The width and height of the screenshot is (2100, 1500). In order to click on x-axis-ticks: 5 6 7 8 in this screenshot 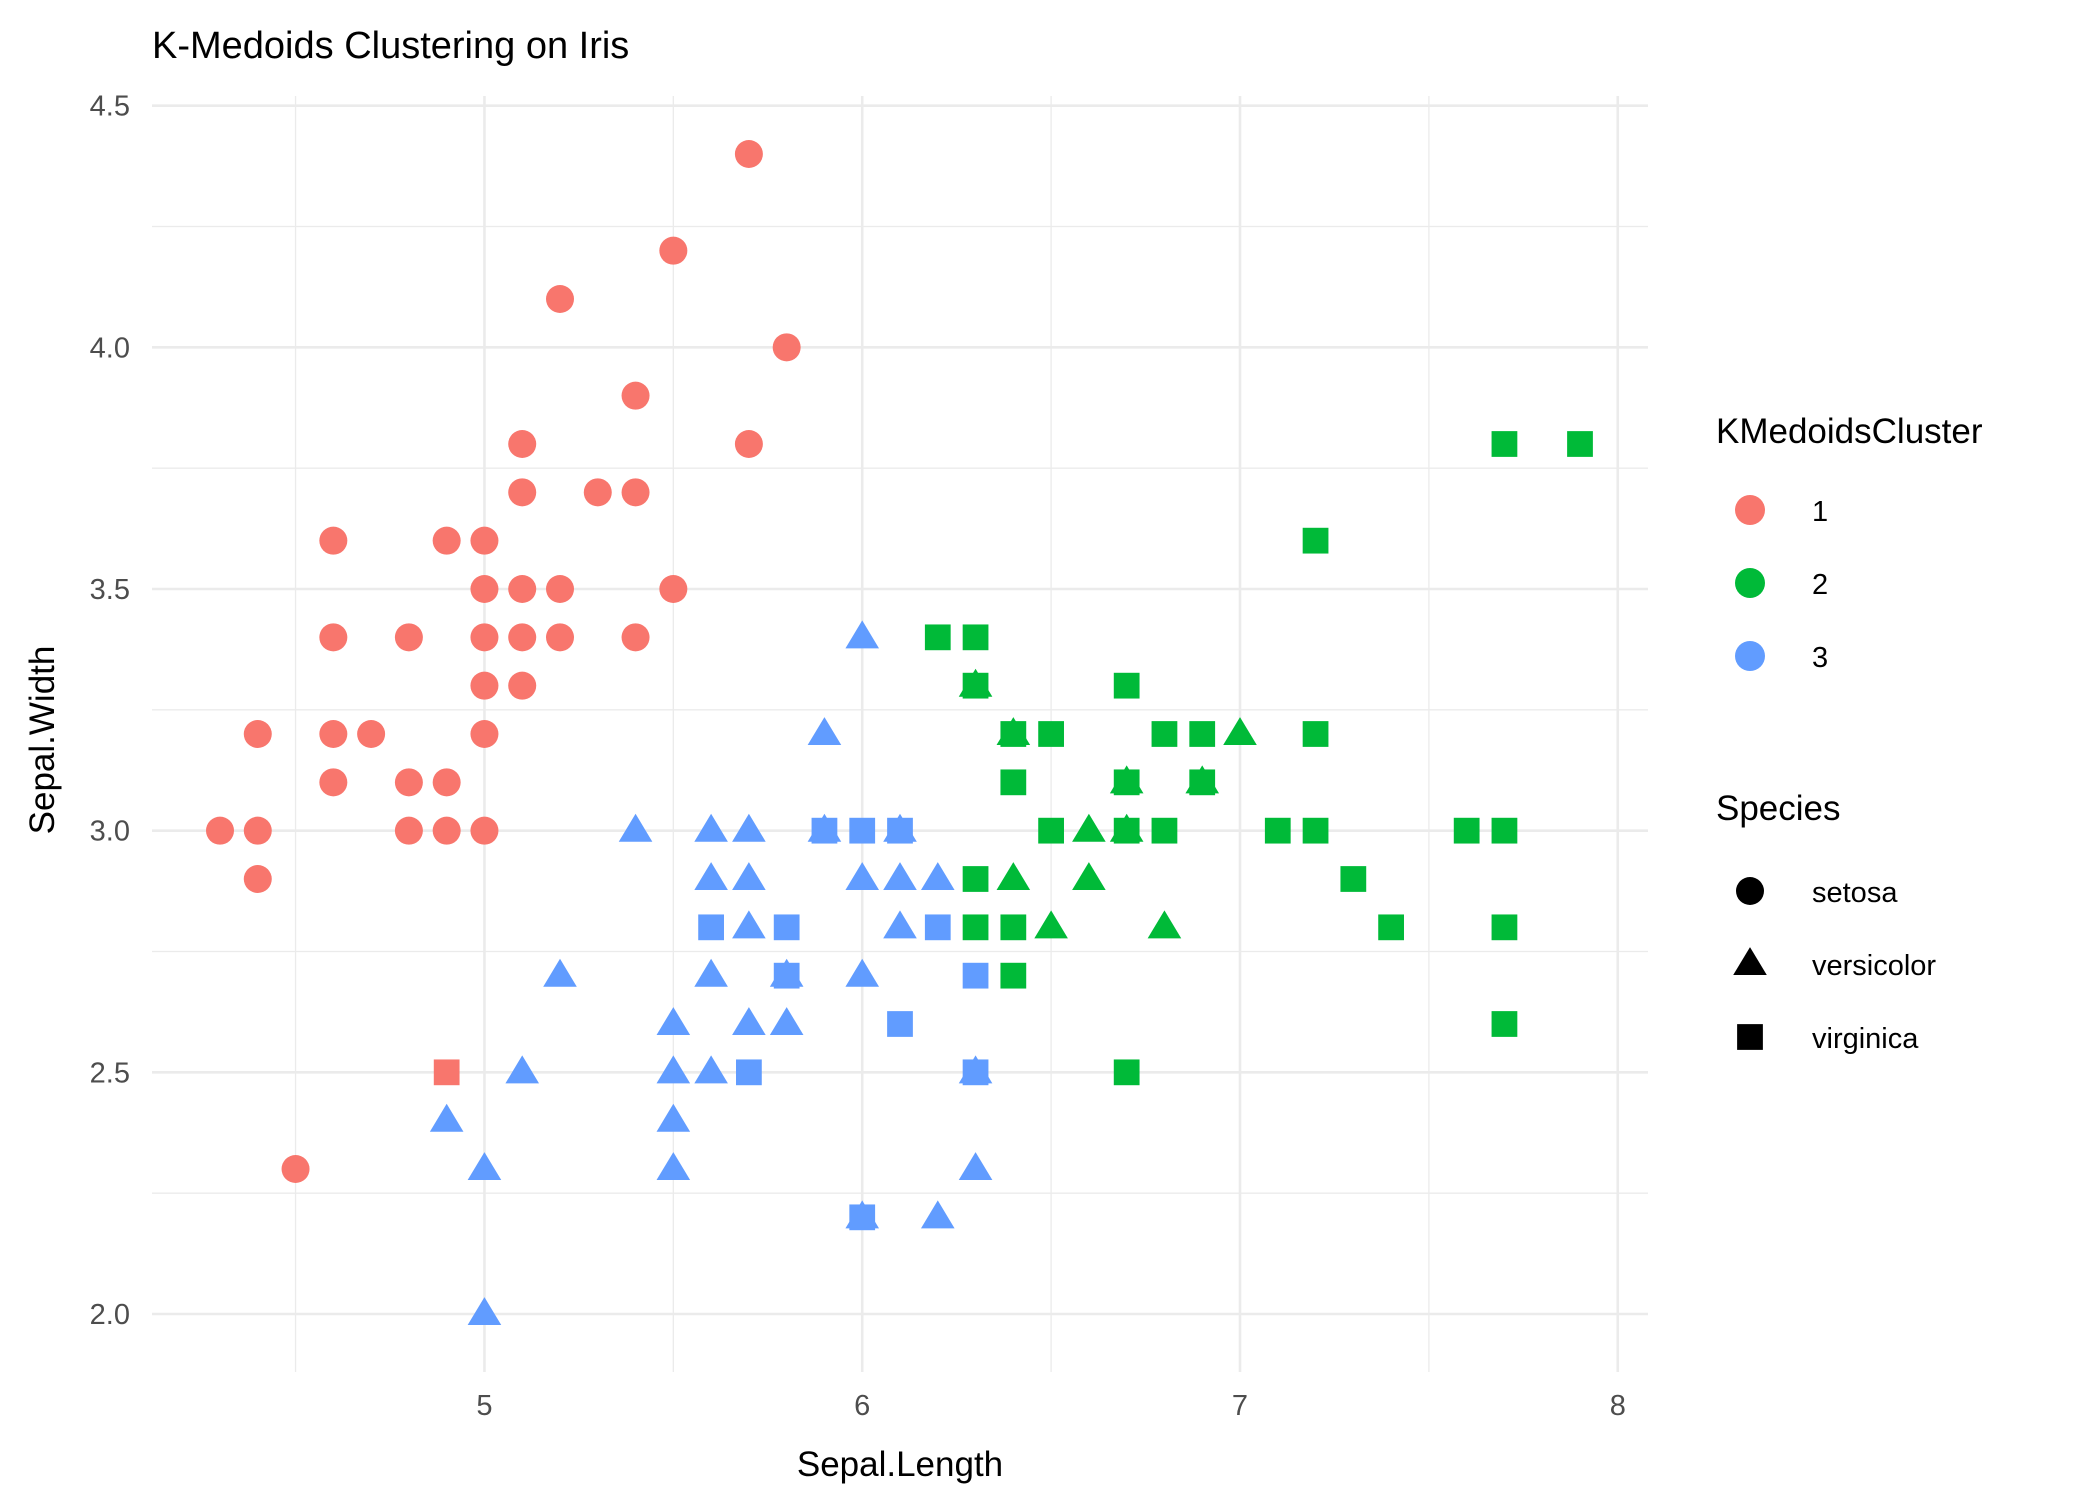, I will do `click(1050, 1406)`.